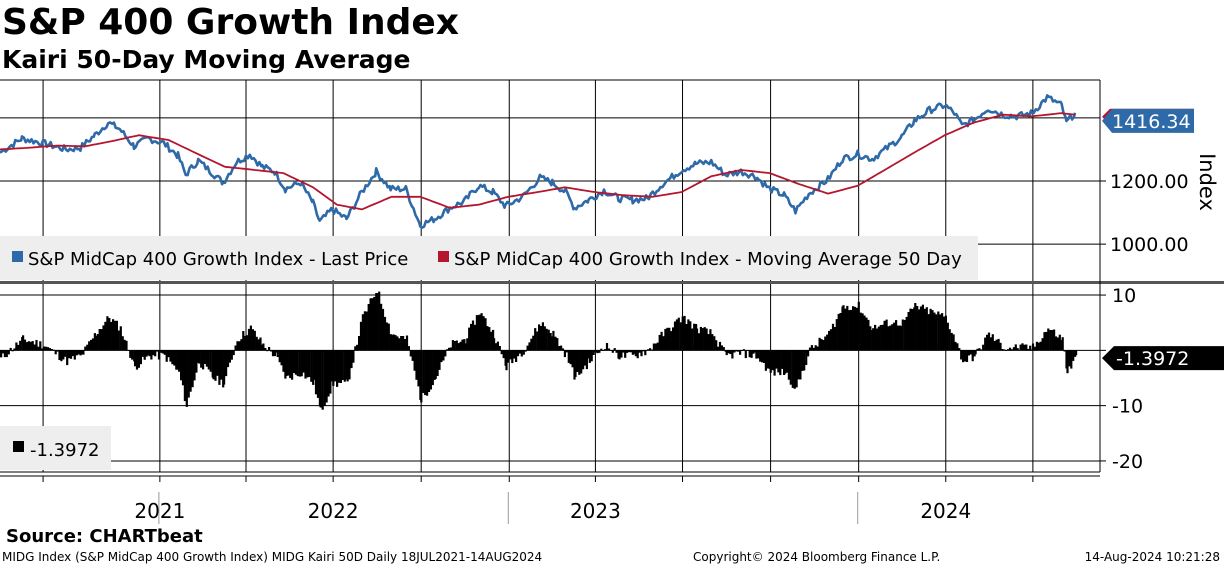 This screenshot has width=1224, height=566. Describe the element at coordinates (18, 446) in the screenshot. I see `legend-swatch-kairi` at that location.